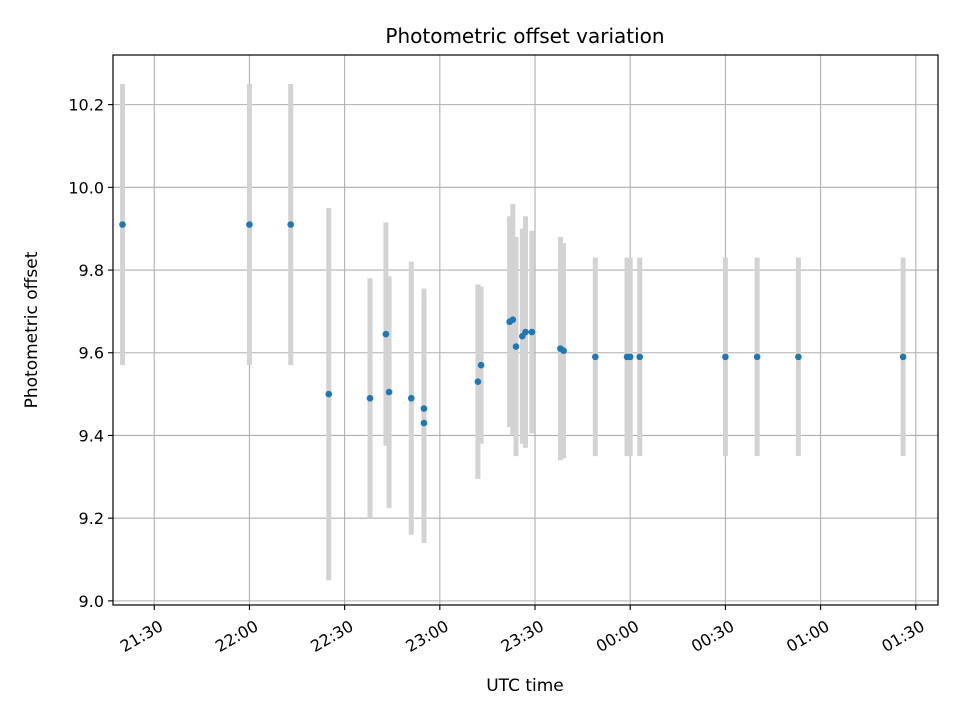  Describe the element at coordinates (91, 435) in the screenshot. I see `y-tick-label: 9.4` at that location.